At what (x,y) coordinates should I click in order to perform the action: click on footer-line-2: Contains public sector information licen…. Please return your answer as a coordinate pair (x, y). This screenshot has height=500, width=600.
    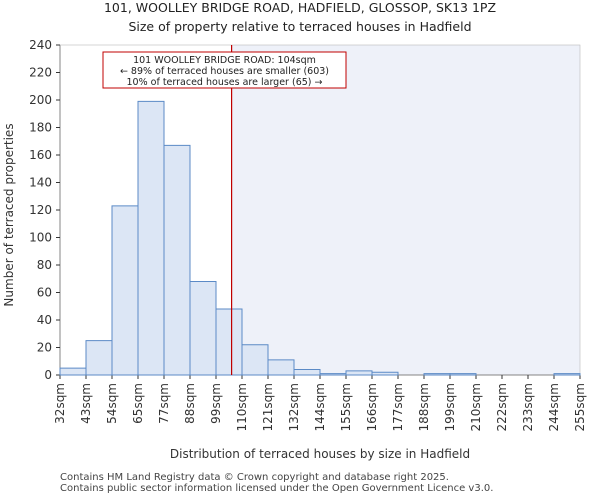
    Looking at the image, I should click on (277, 488).